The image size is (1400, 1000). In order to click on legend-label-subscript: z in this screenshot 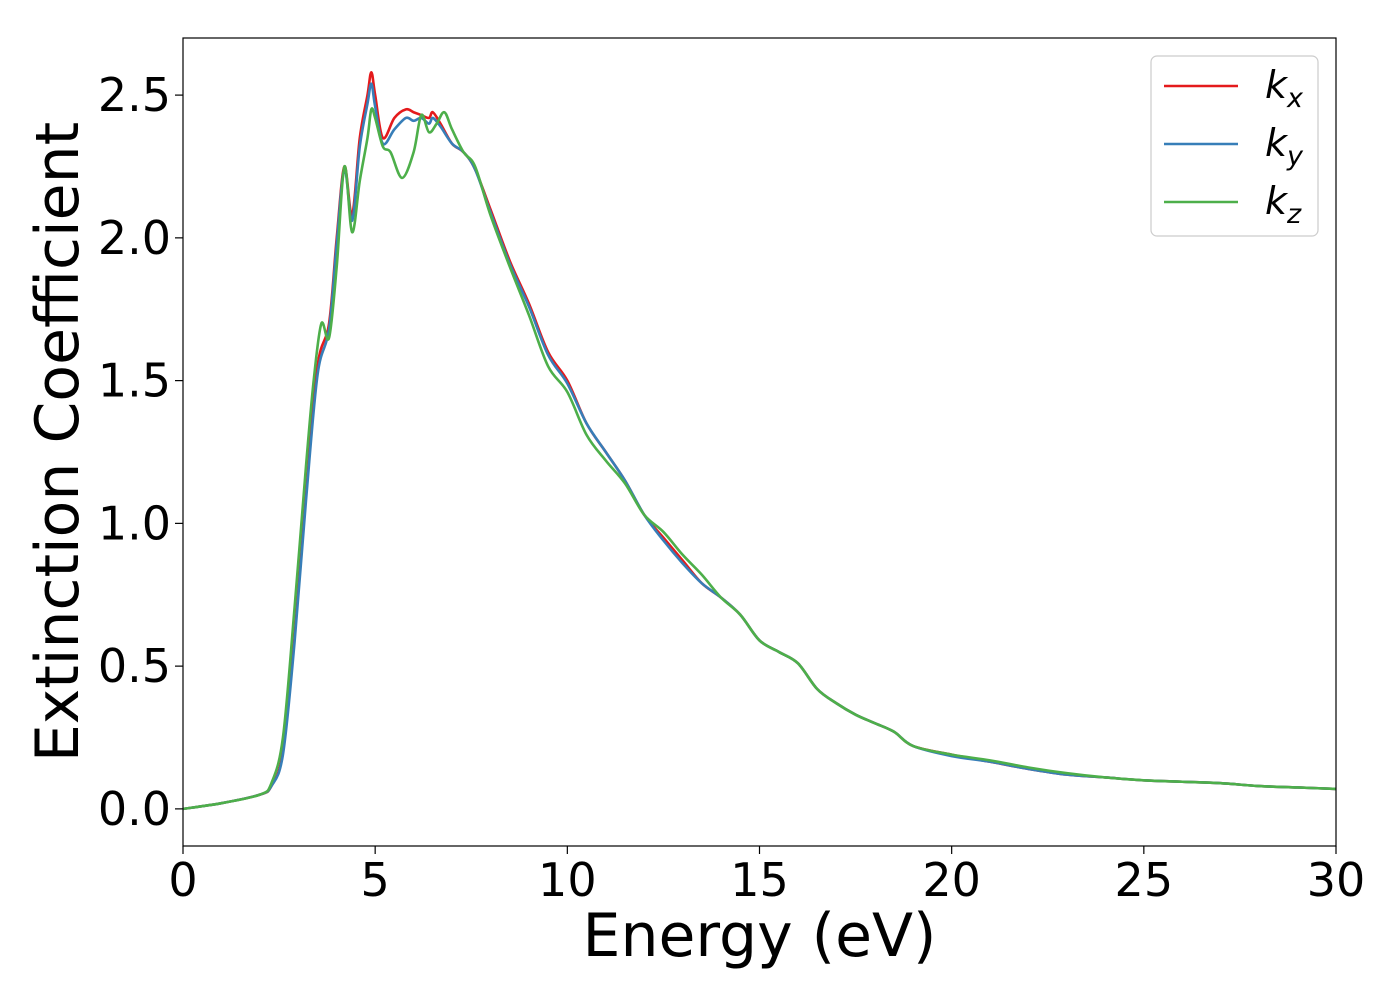, I will do `click(1294, 214)`.